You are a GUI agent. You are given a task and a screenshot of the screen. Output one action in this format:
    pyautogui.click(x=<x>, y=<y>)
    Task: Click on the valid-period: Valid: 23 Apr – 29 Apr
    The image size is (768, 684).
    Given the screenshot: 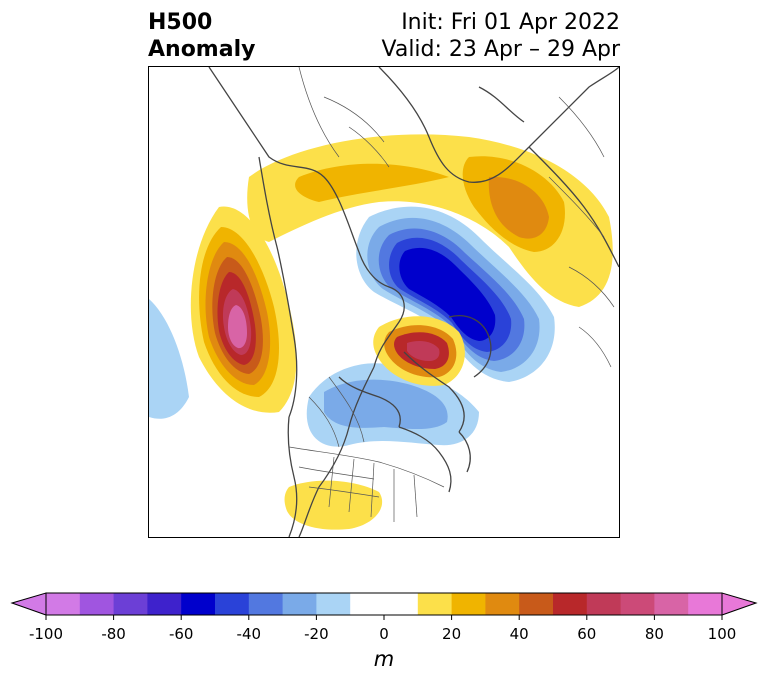 What is the action you would take?
    pyautogui.click(x=501, y=49)
    